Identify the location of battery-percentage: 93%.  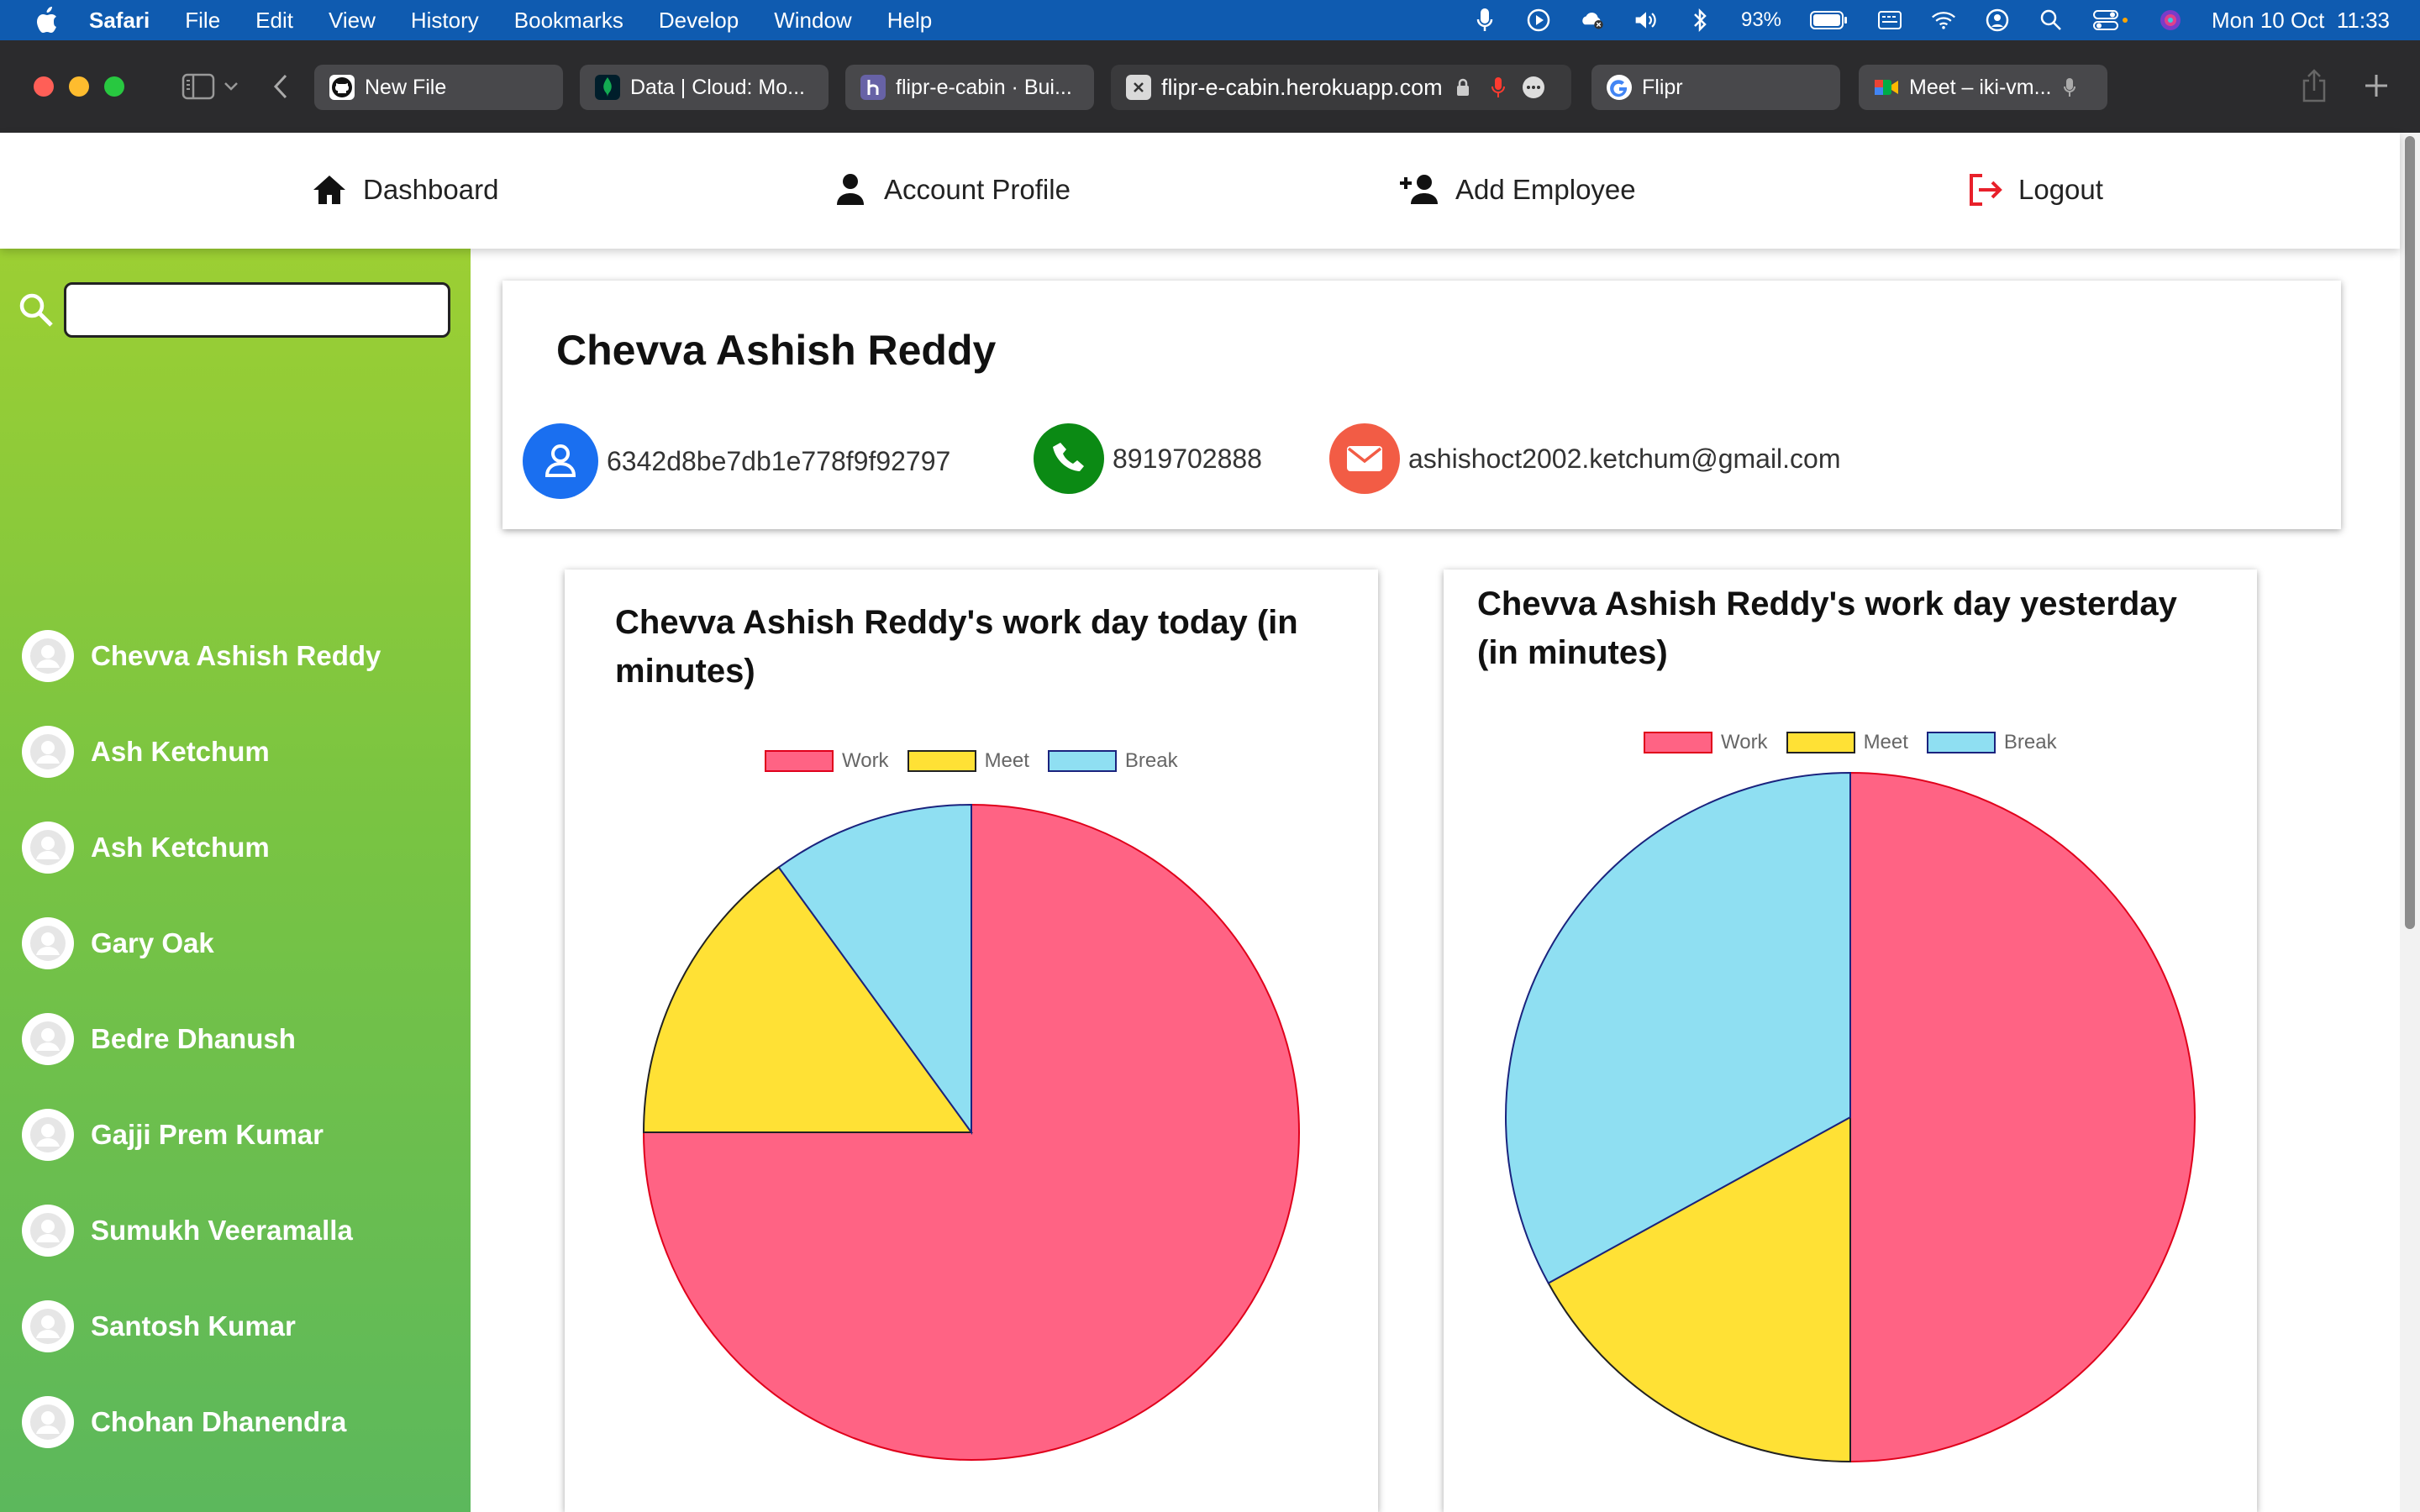
(1761, 19).